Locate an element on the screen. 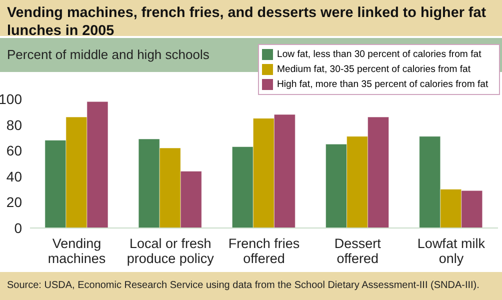 The height and width of the screenshot is (300, 502). x-tick-label: French fries offered is located at coordinates (264, 251).